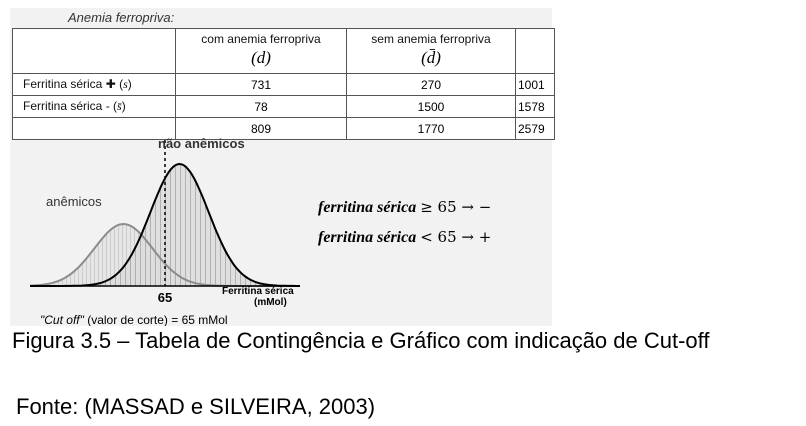 Image resolution: width=806 pixels, height=426 pixels. Describe the element at coordinates (94, 106) in the screenshot. I see `row-label: Ferritina sérica - (s̄)` at that location.